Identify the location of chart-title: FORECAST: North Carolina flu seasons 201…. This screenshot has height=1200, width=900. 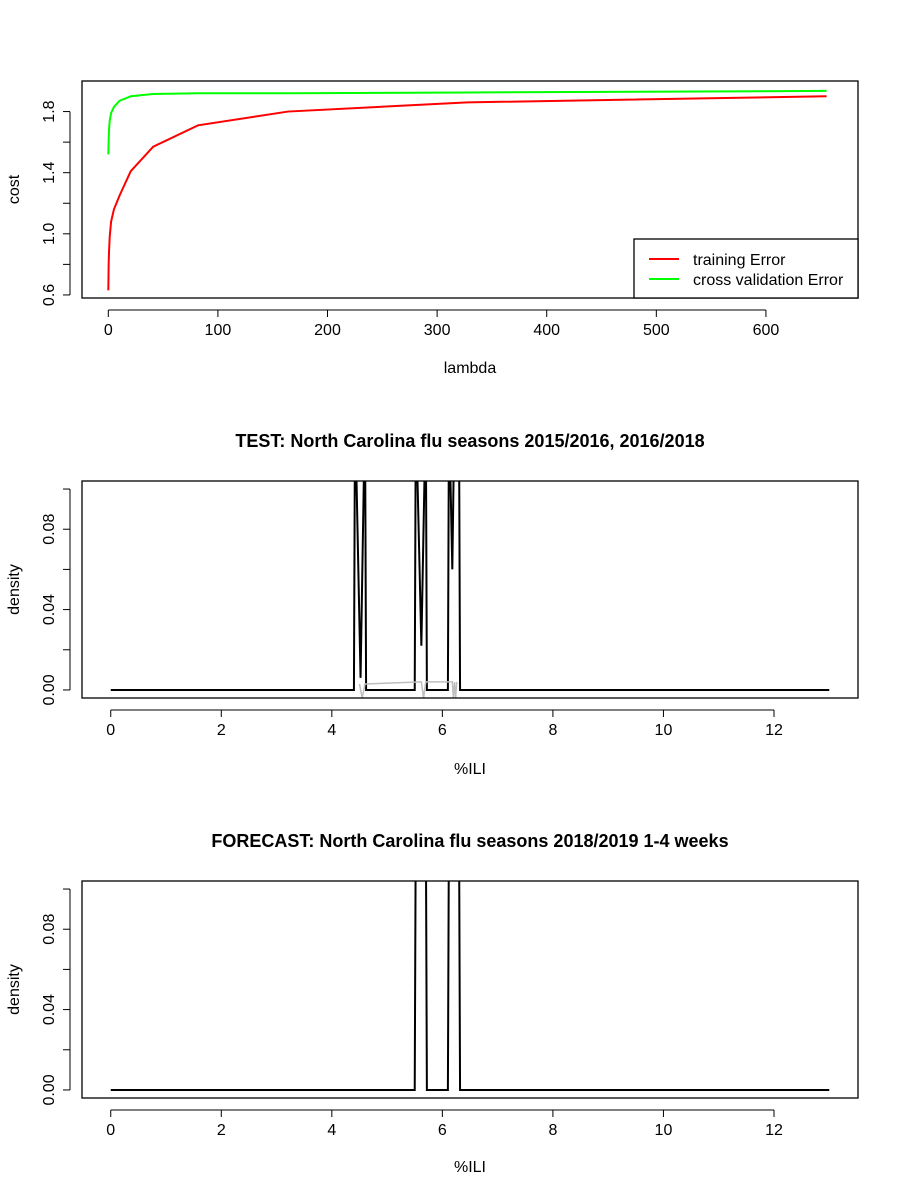
(469, 841).